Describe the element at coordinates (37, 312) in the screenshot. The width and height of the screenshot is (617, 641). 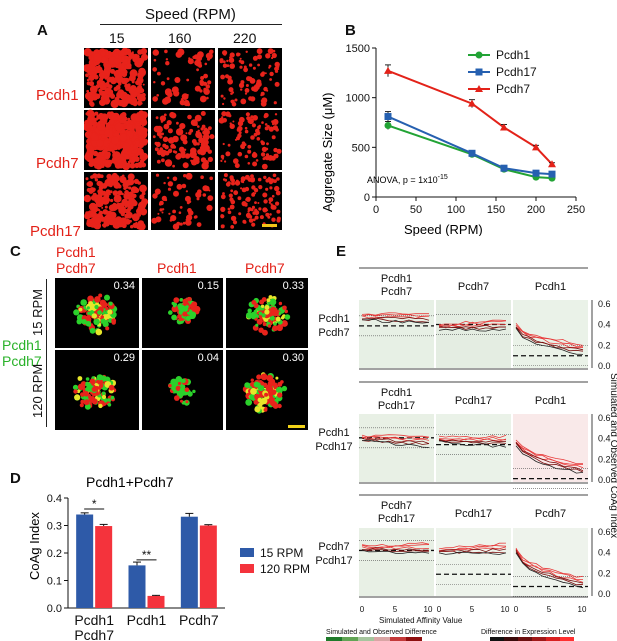
I see `c-row-label-15: 15 RPM` at that location.